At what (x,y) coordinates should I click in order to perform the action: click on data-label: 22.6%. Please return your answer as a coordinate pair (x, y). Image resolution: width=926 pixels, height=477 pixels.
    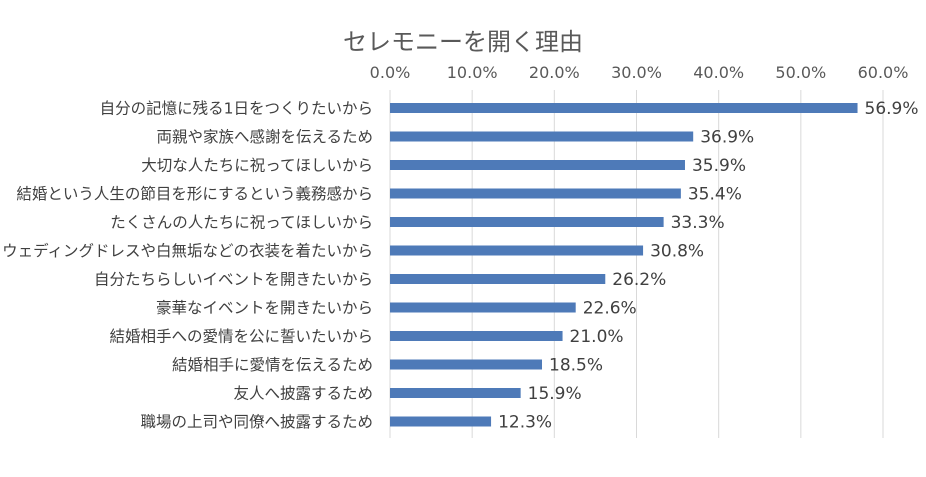
    Looking at the image, I should click on (610, 309).